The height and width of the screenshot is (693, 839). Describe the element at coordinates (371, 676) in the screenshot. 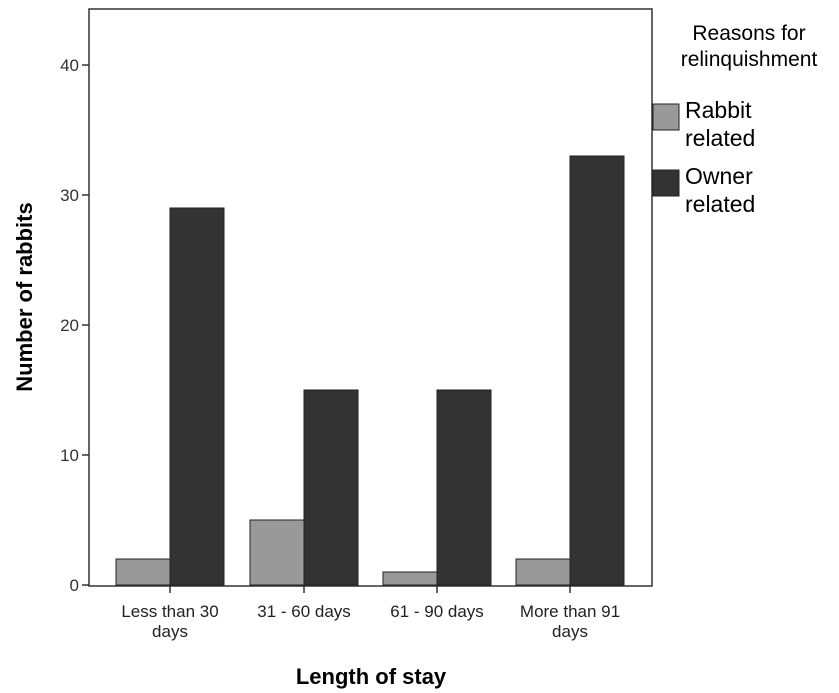

I see `x-axis-title: Length of stay` at that location.